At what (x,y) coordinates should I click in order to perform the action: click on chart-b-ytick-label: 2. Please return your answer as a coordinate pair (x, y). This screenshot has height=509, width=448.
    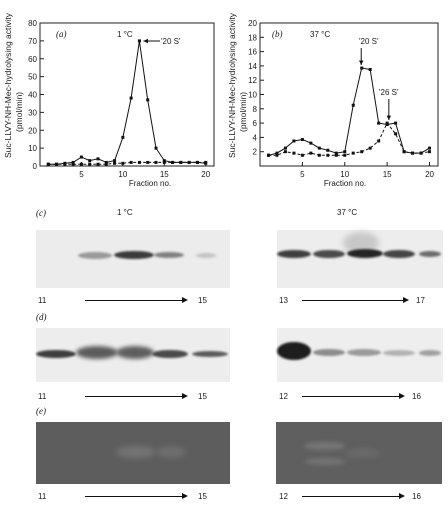
    Looking at the image, I should click on (255, 152).